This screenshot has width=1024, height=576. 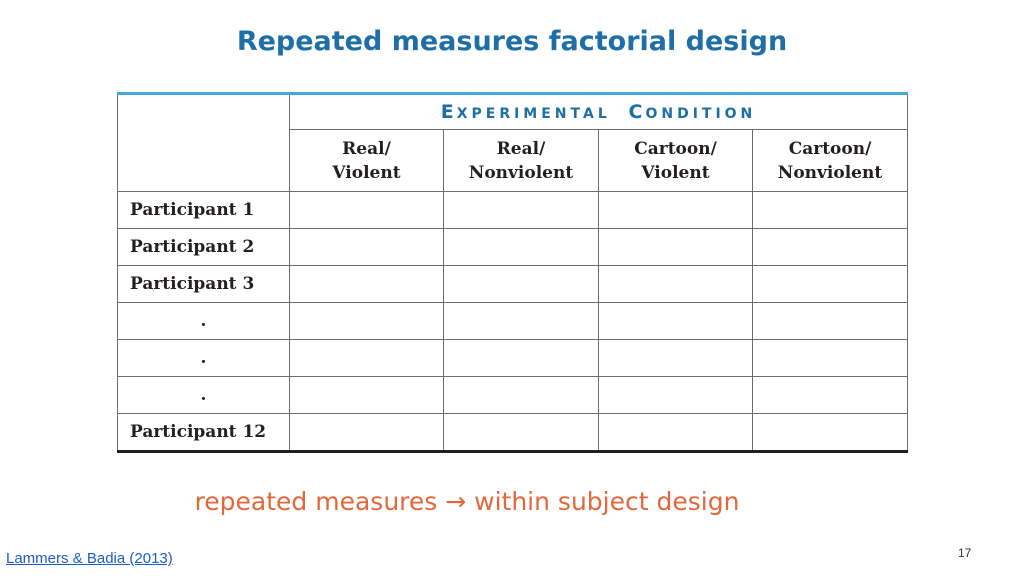 What do you see at coordinates (675, 160) in the screenshot?
I see `column-header-cartoon-violent: Cartoon/Violent` at bounding box center [675, 160].